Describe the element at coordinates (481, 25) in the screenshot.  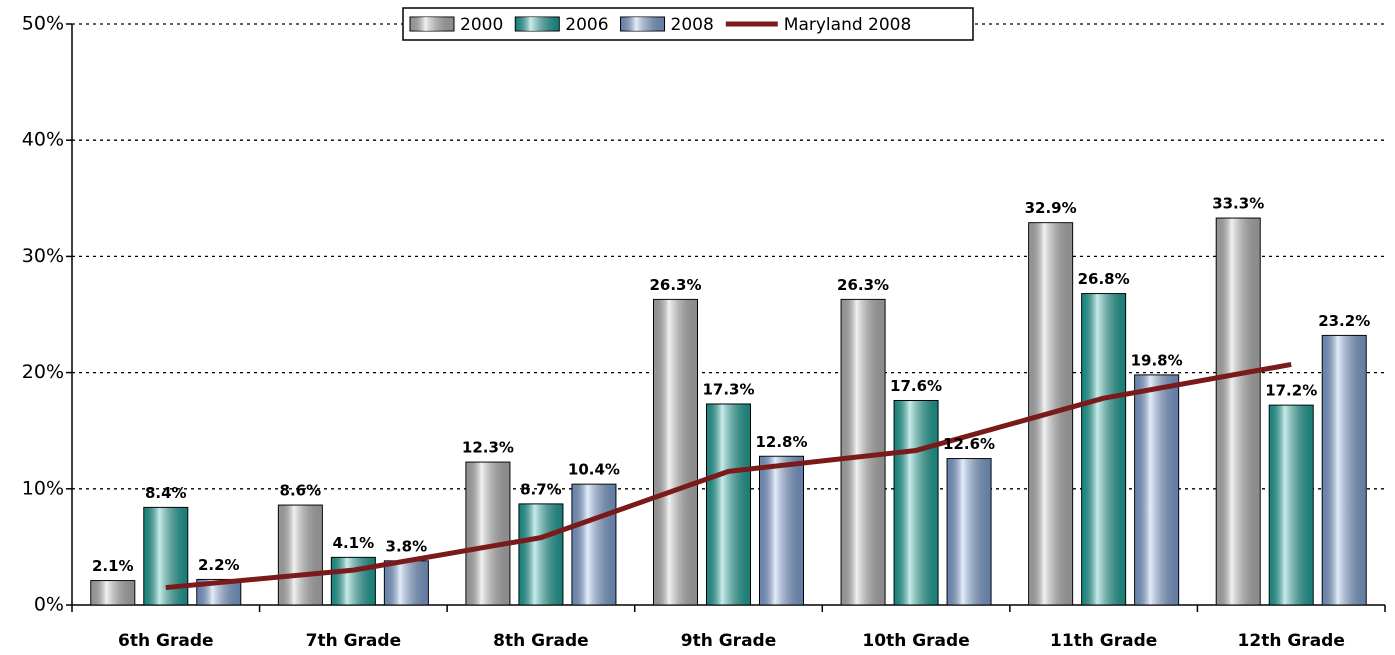
I see `legend-label: 2000` at that location.